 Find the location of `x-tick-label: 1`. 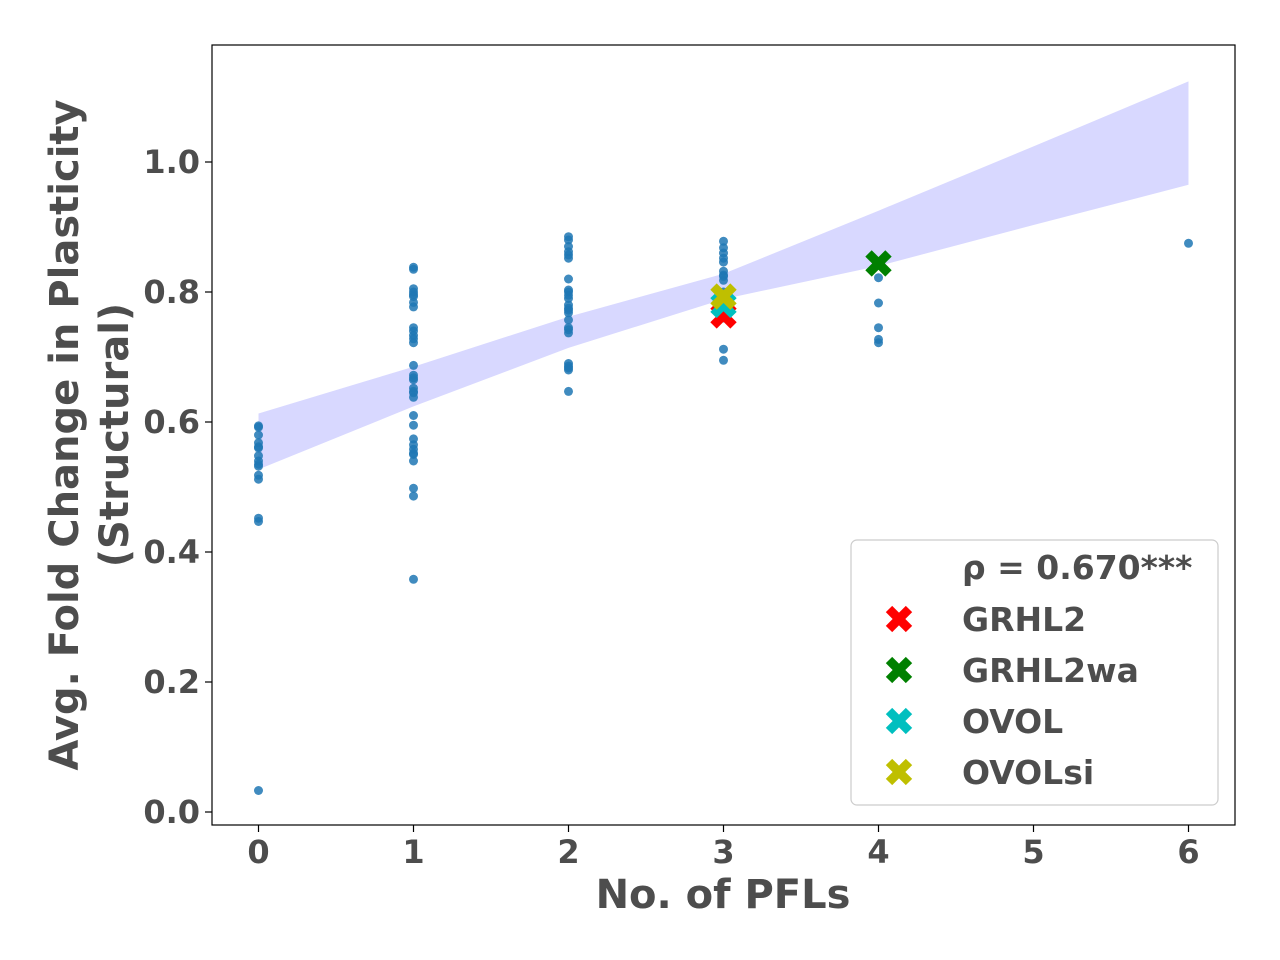

x-tick-label: 1 is located at coordinates (413, 852).